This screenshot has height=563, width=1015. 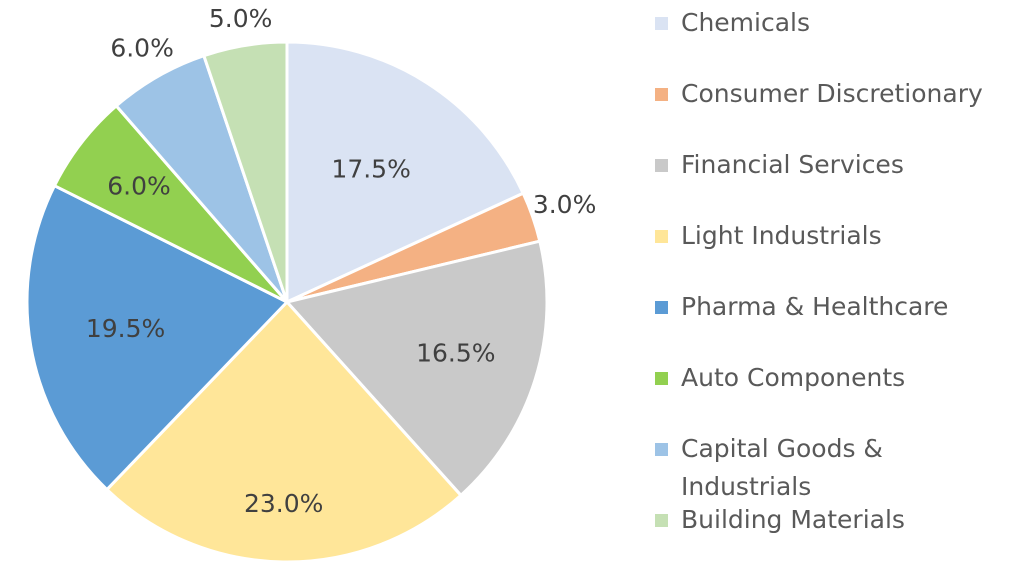 What do you see at coordinates (241, 18) in the screenshot?
I see `data-label: 5.0%` at bounding box center [241, 18].